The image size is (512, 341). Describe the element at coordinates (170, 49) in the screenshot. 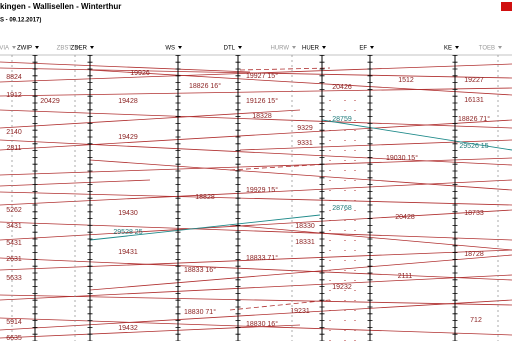

I see `station-label: WS` at that location.